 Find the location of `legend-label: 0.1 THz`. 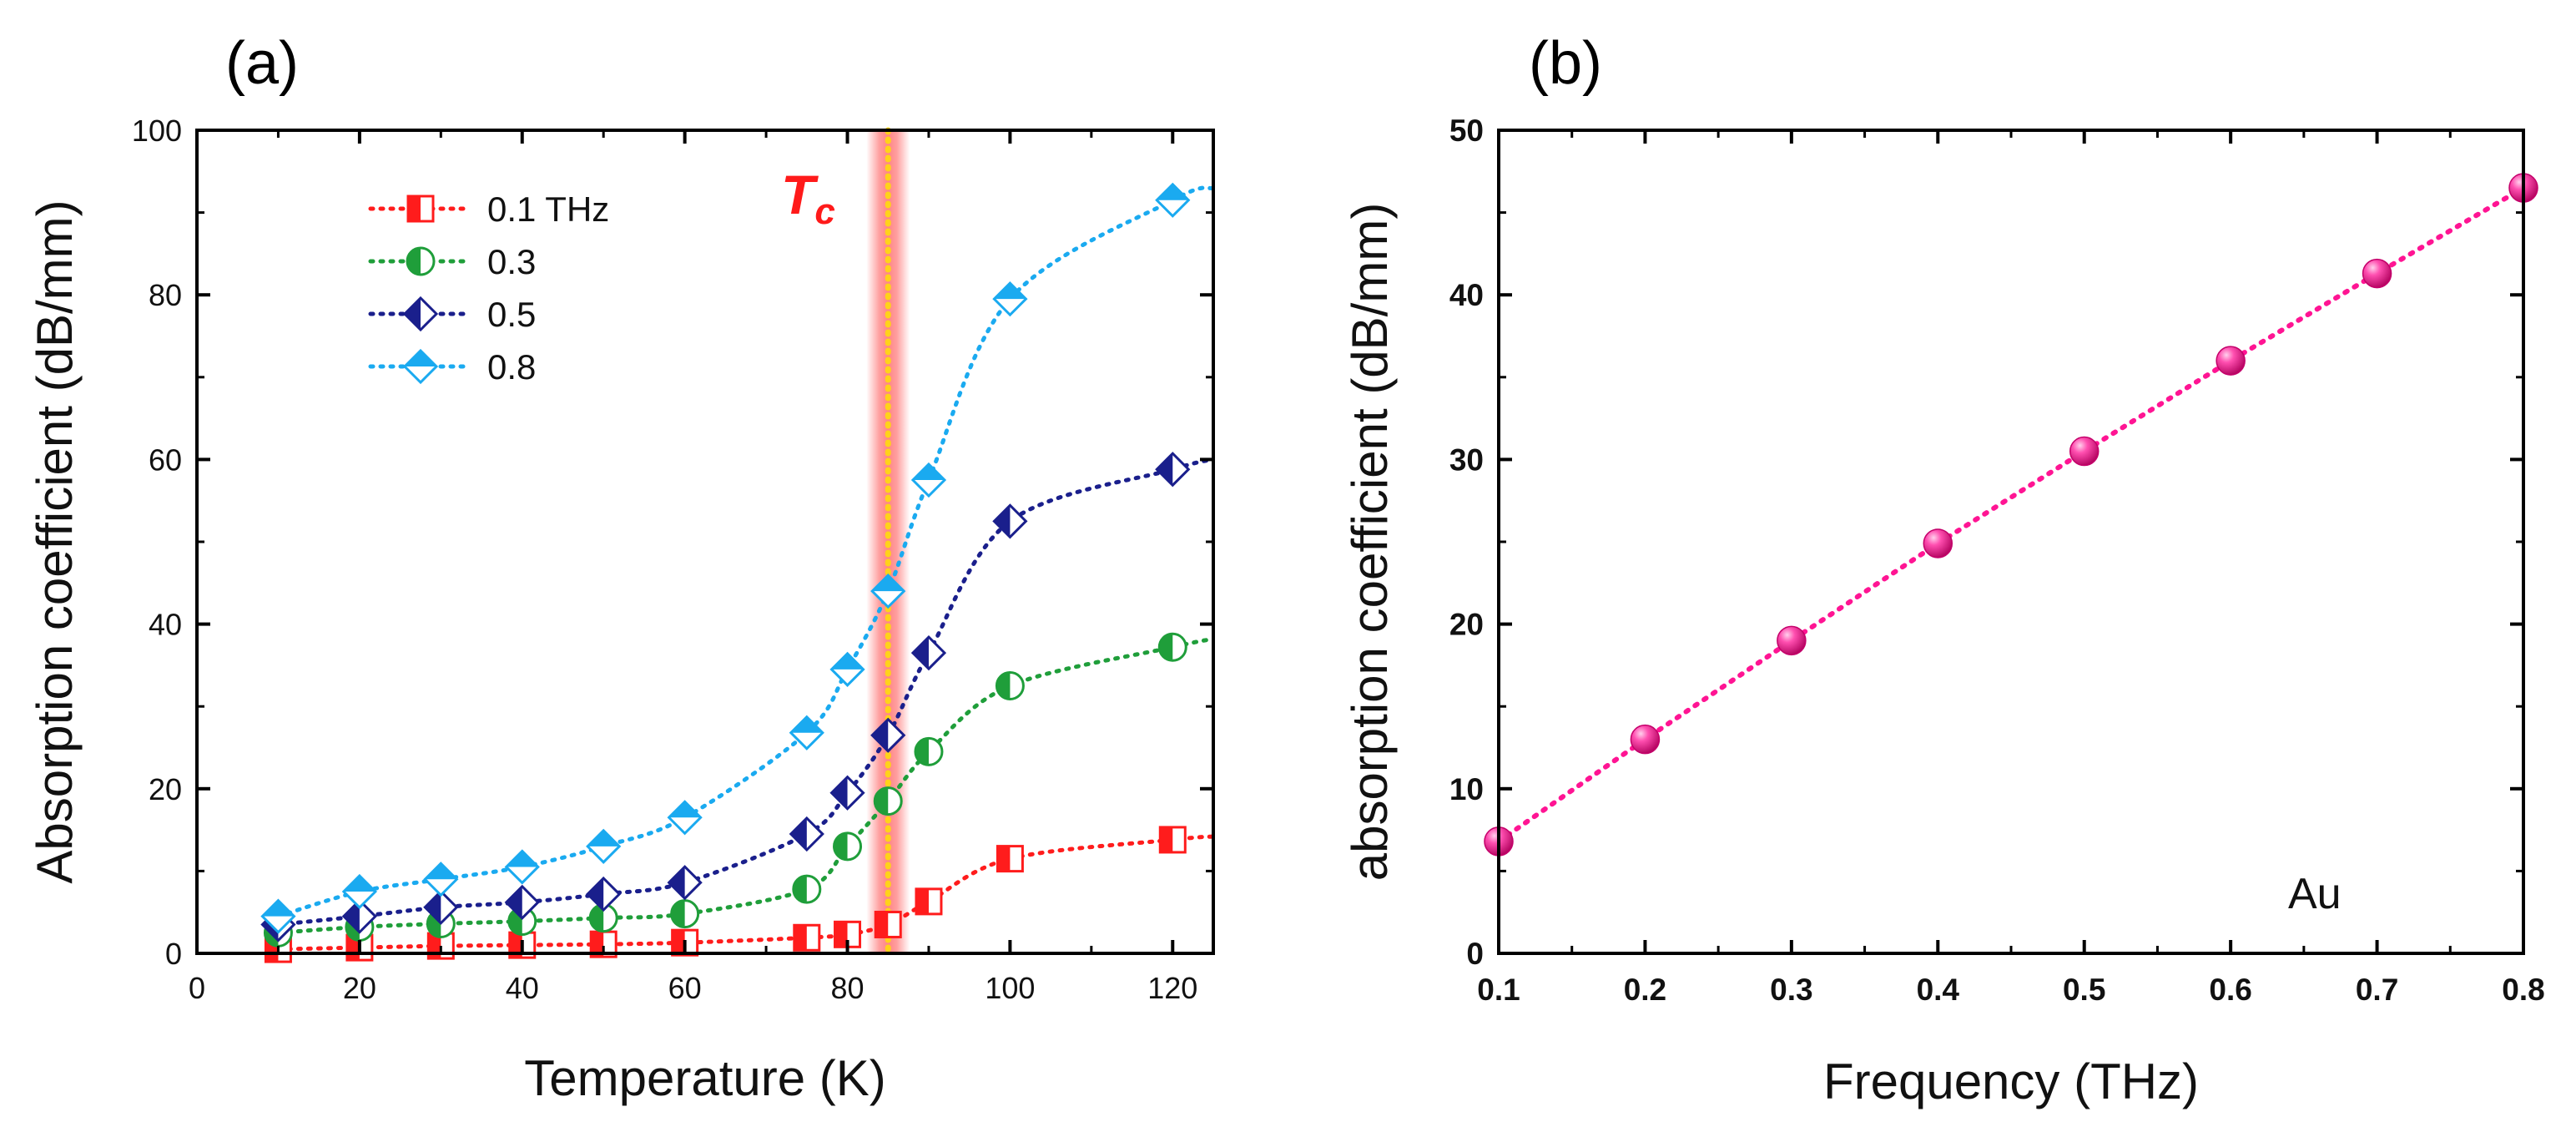

legend-label: 0.1 THz is located at coordinates (548, 209).